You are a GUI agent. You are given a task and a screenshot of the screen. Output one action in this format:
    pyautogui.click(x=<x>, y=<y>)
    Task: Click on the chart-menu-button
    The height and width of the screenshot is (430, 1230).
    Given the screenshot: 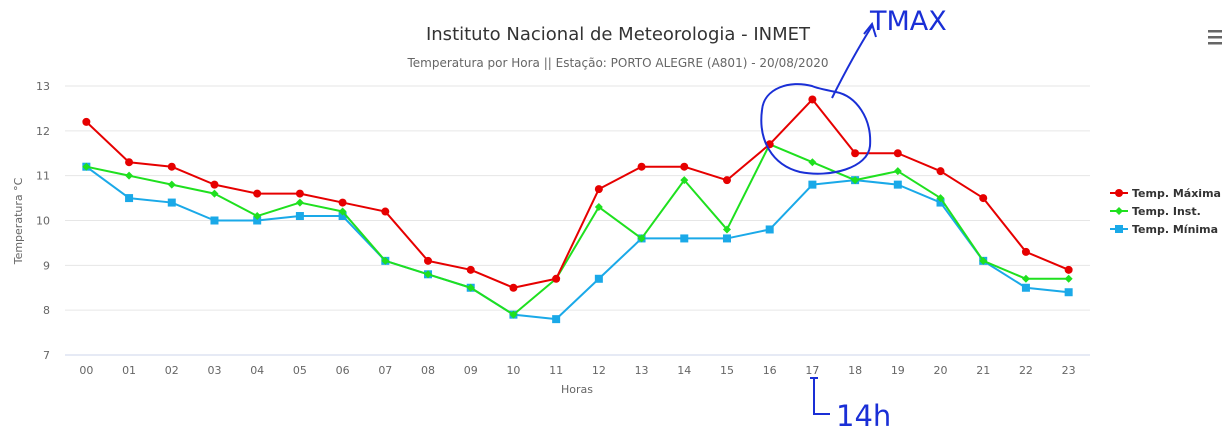 What is the action you would take?
    pyautogui.click(x=1214, y=37)
    